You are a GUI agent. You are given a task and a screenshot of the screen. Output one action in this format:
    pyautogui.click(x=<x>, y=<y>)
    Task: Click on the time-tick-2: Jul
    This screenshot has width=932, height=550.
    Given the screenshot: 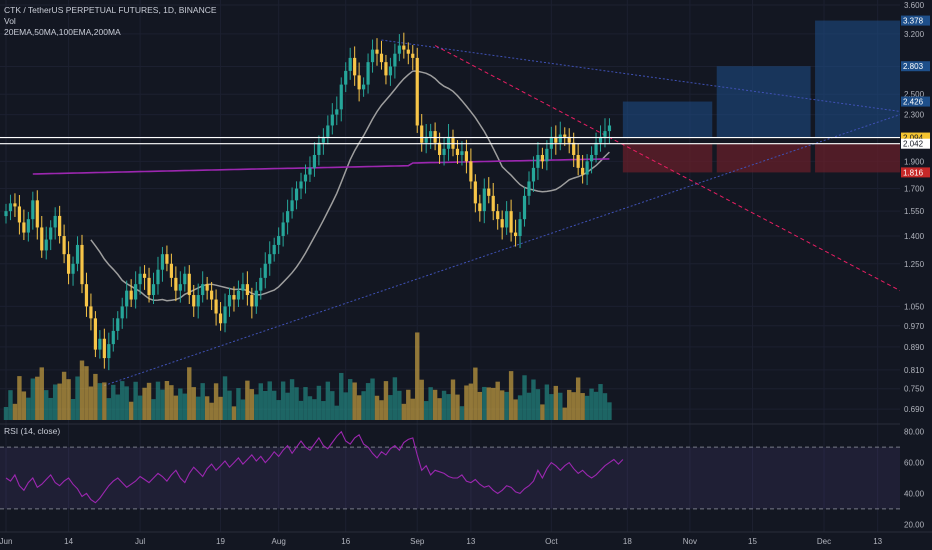 What is the action you would take?
    pyautogui.click(x=140, y=541)
    